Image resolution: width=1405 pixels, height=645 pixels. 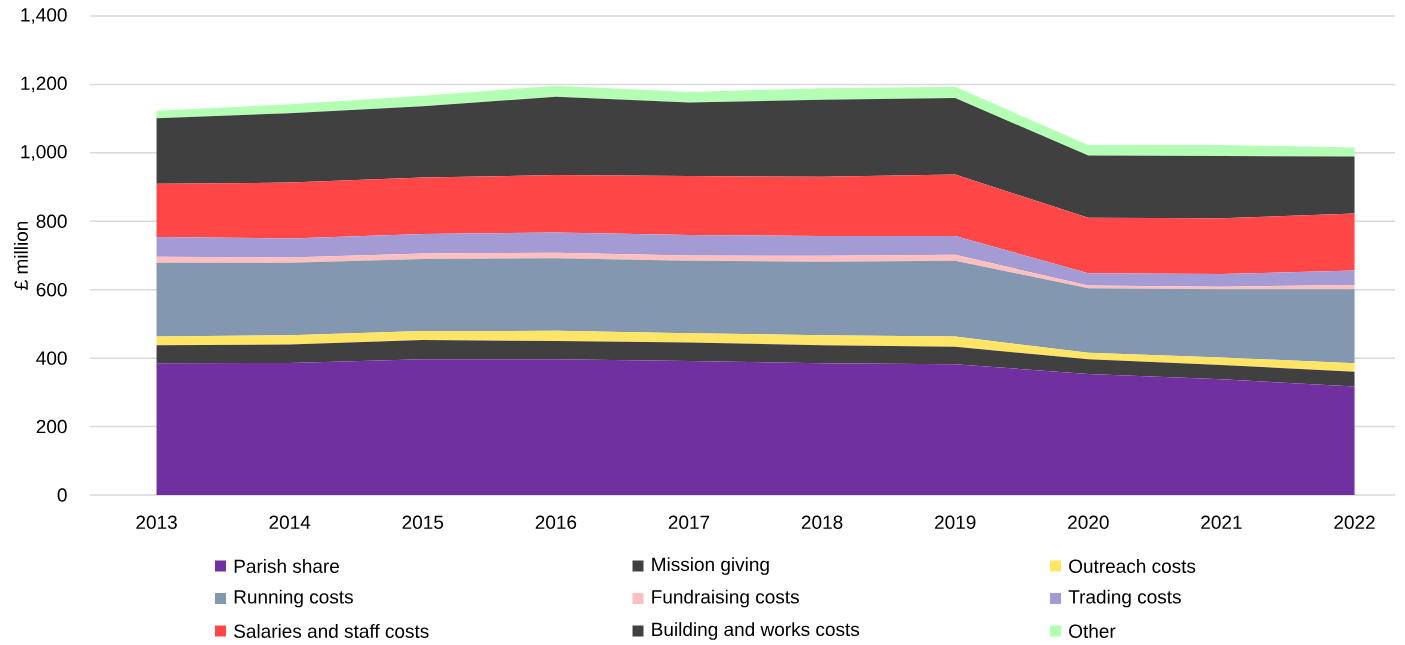 I want to click on legend-label: Salaries and staff costs, so click(x=331, y=631).